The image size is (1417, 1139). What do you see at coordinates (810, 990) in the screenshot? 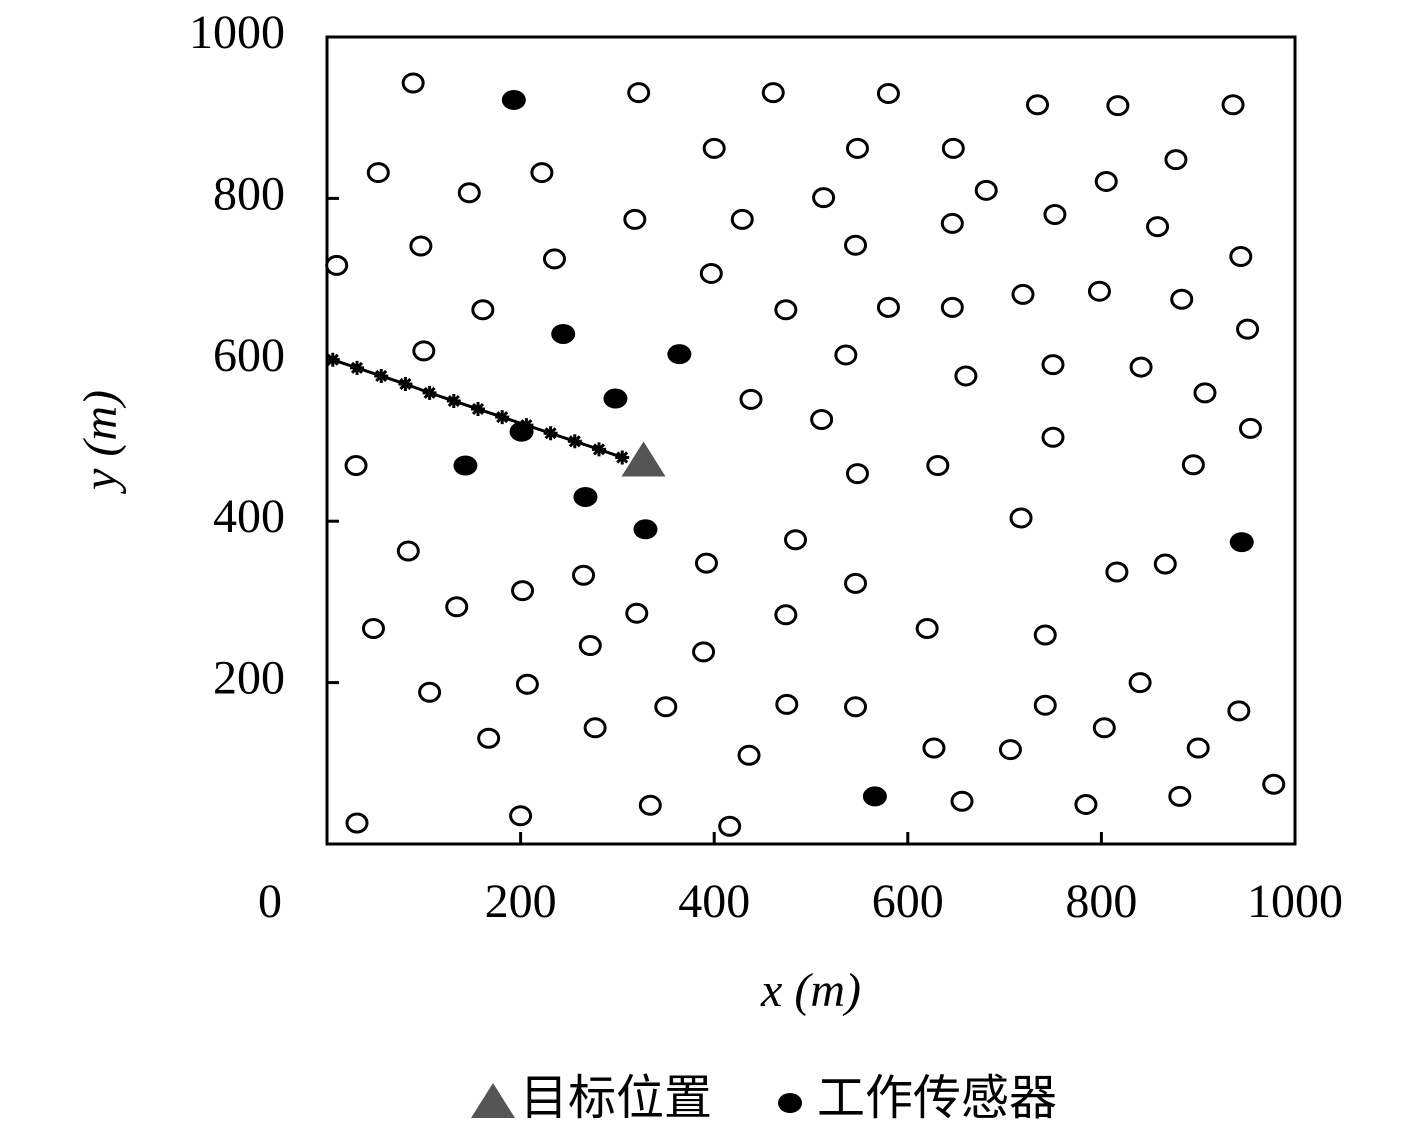
I see `x-axis-label: x (m)` at bounding box center [810, 990].